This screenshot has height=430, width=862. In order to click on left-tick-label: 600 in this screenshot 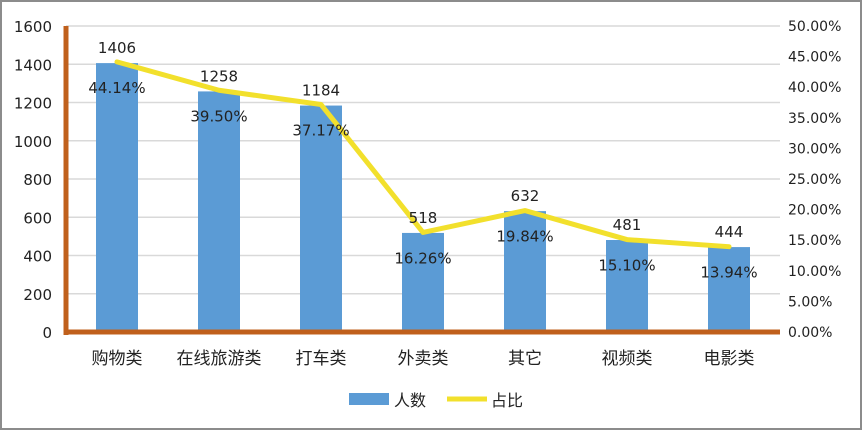, I will do `click(37, 218)`.